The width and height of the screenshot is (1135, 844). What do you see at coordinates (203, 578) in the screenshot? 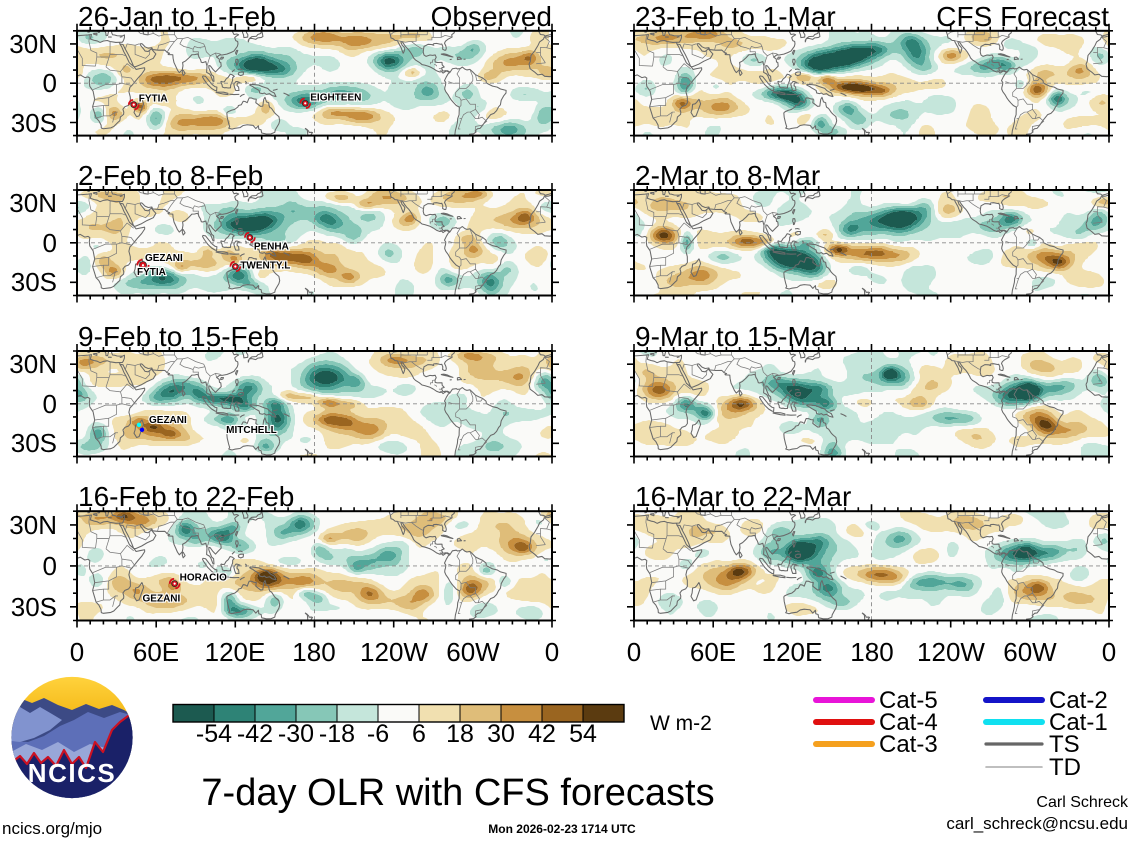
I see `svg-text: HORACIO` at bounding box center [203, 578].